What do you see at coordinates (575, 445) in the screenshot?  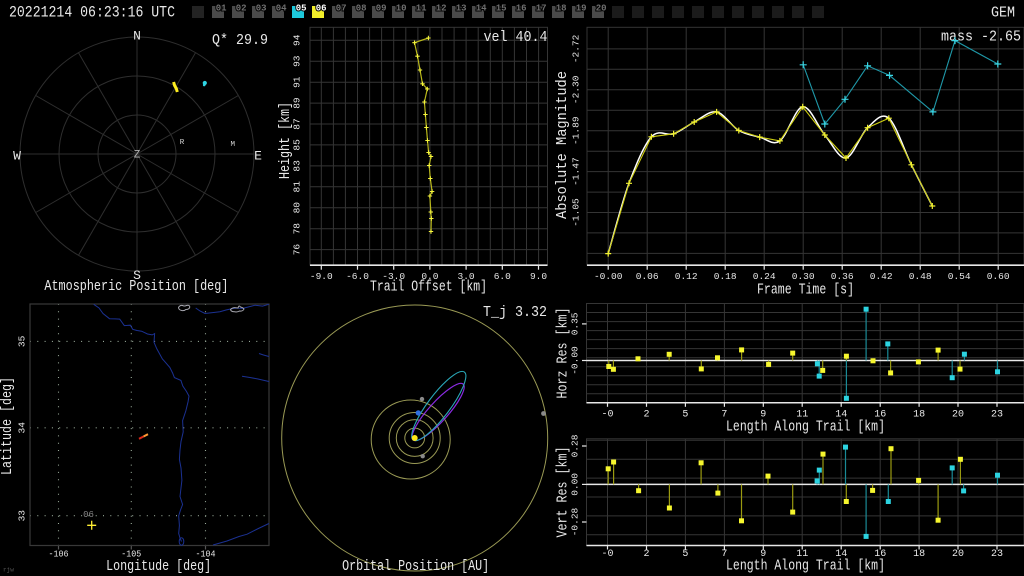 I see `svg-text: 0.28` at bounding box center [575, 445].